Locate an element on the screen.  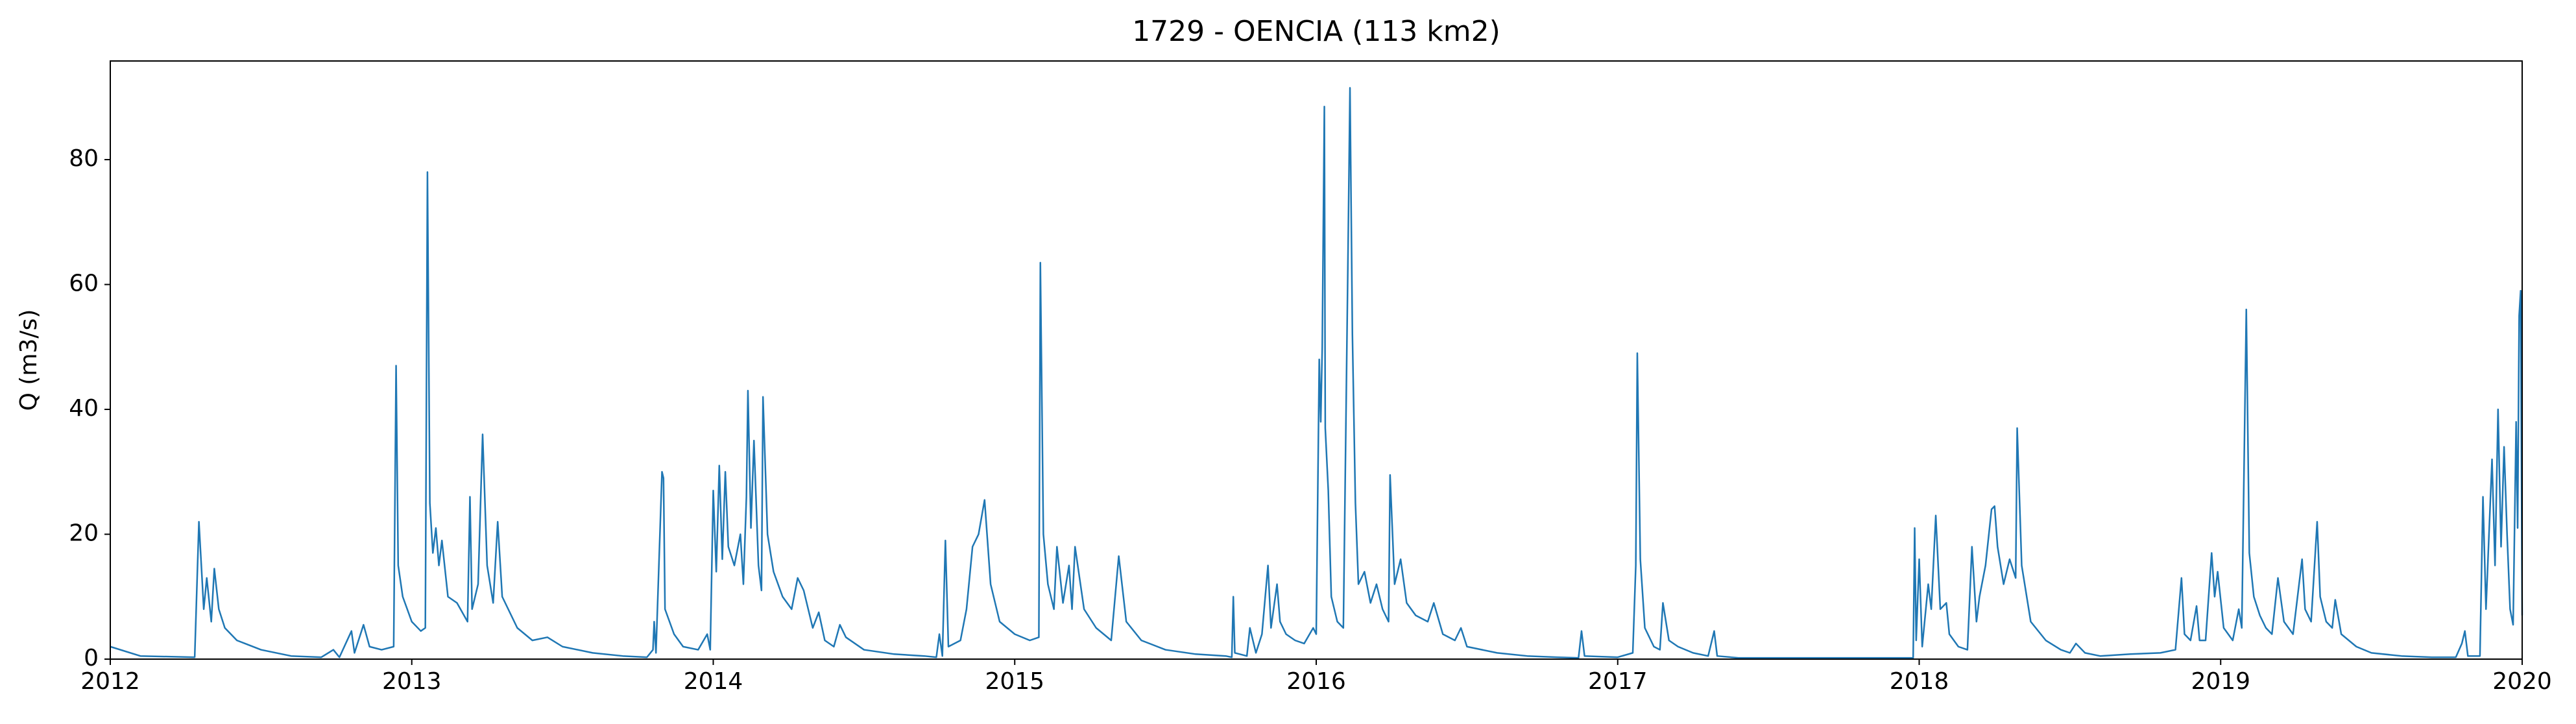
y-tick-label: 20 is located at coordinates (84, 533).